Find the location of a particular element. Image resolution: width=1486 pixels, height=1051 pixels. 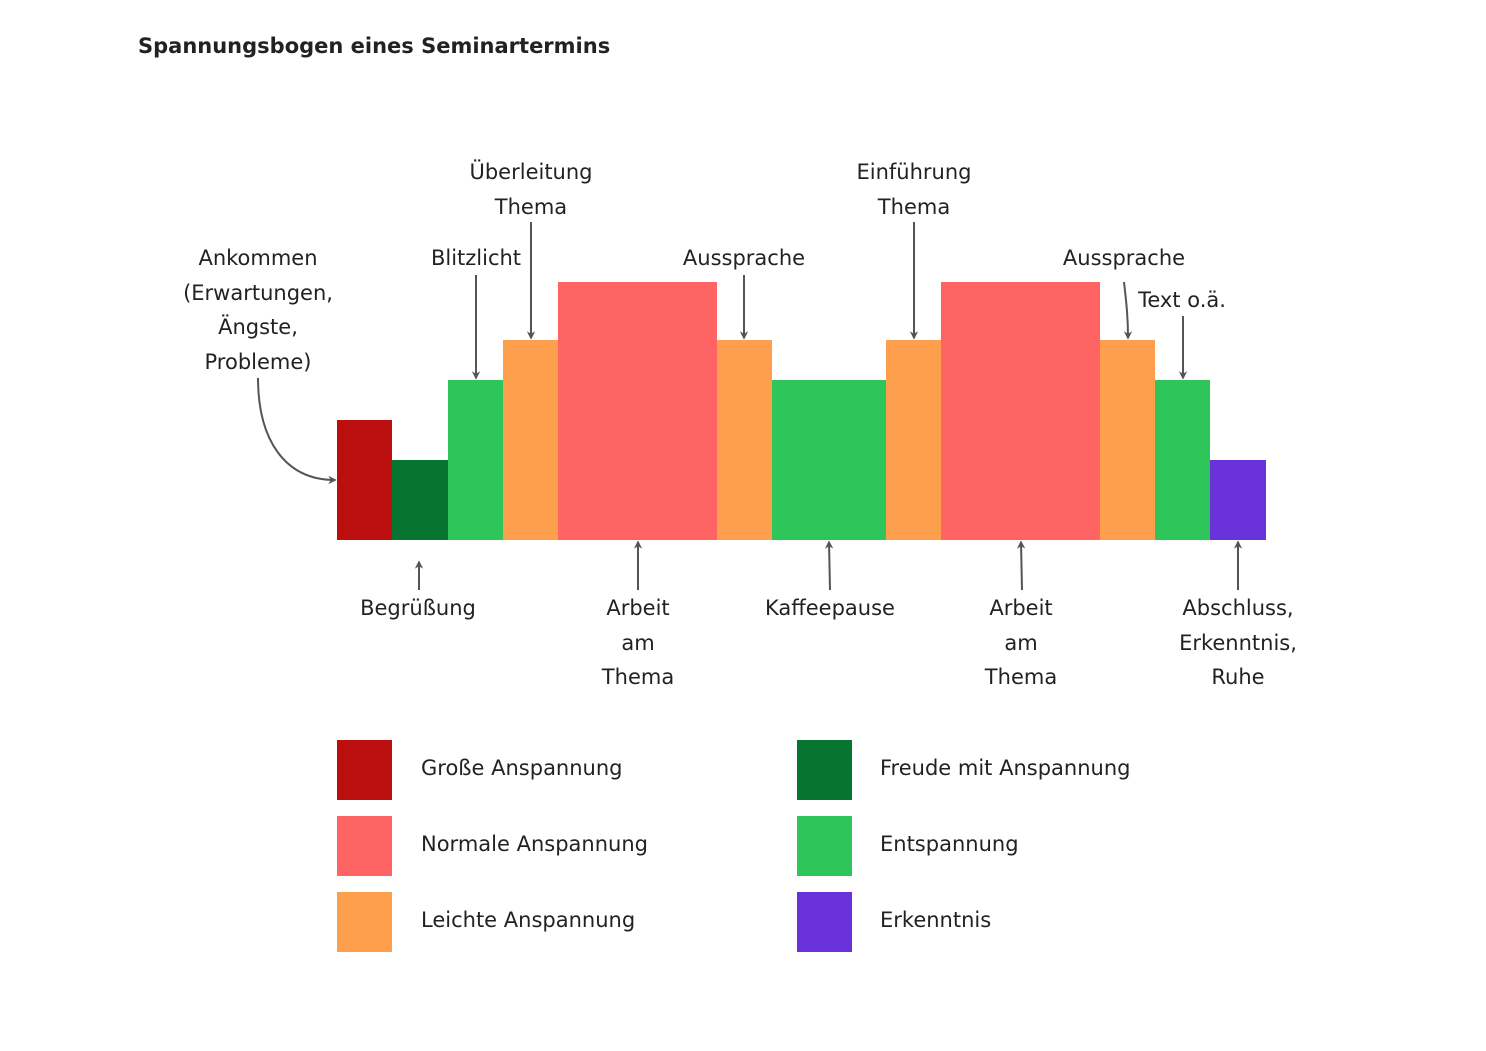

label-line: Text o.ä. is located at coordinates (1182, 300).